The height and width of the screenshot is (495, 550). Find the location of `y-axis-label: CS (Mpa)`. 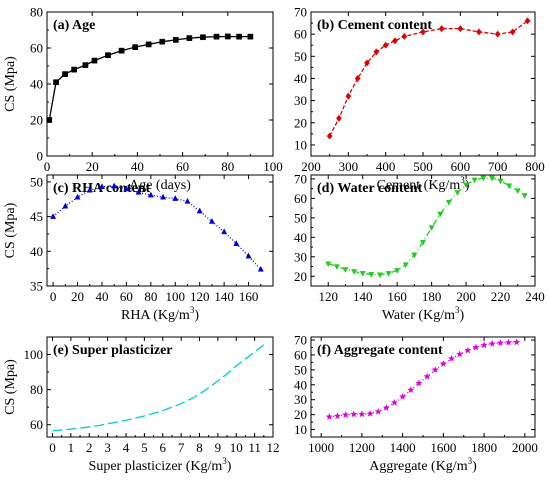

y-axis-label: CS (Mpa) is located at coordinates (10, 387).